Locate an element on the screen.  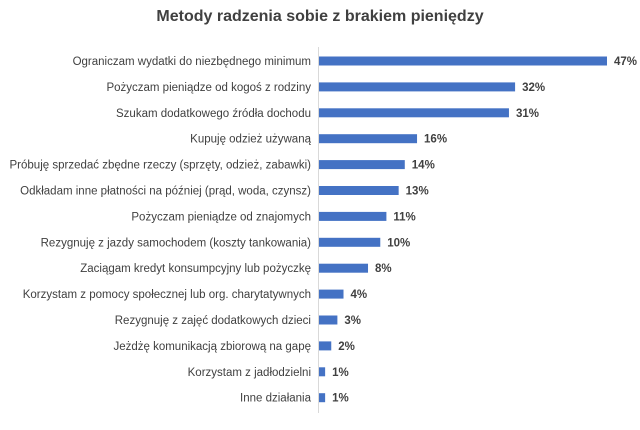
category-label: Jeżdżę komunikacją zbiorową na gapę is located at coordinates (212, 347).